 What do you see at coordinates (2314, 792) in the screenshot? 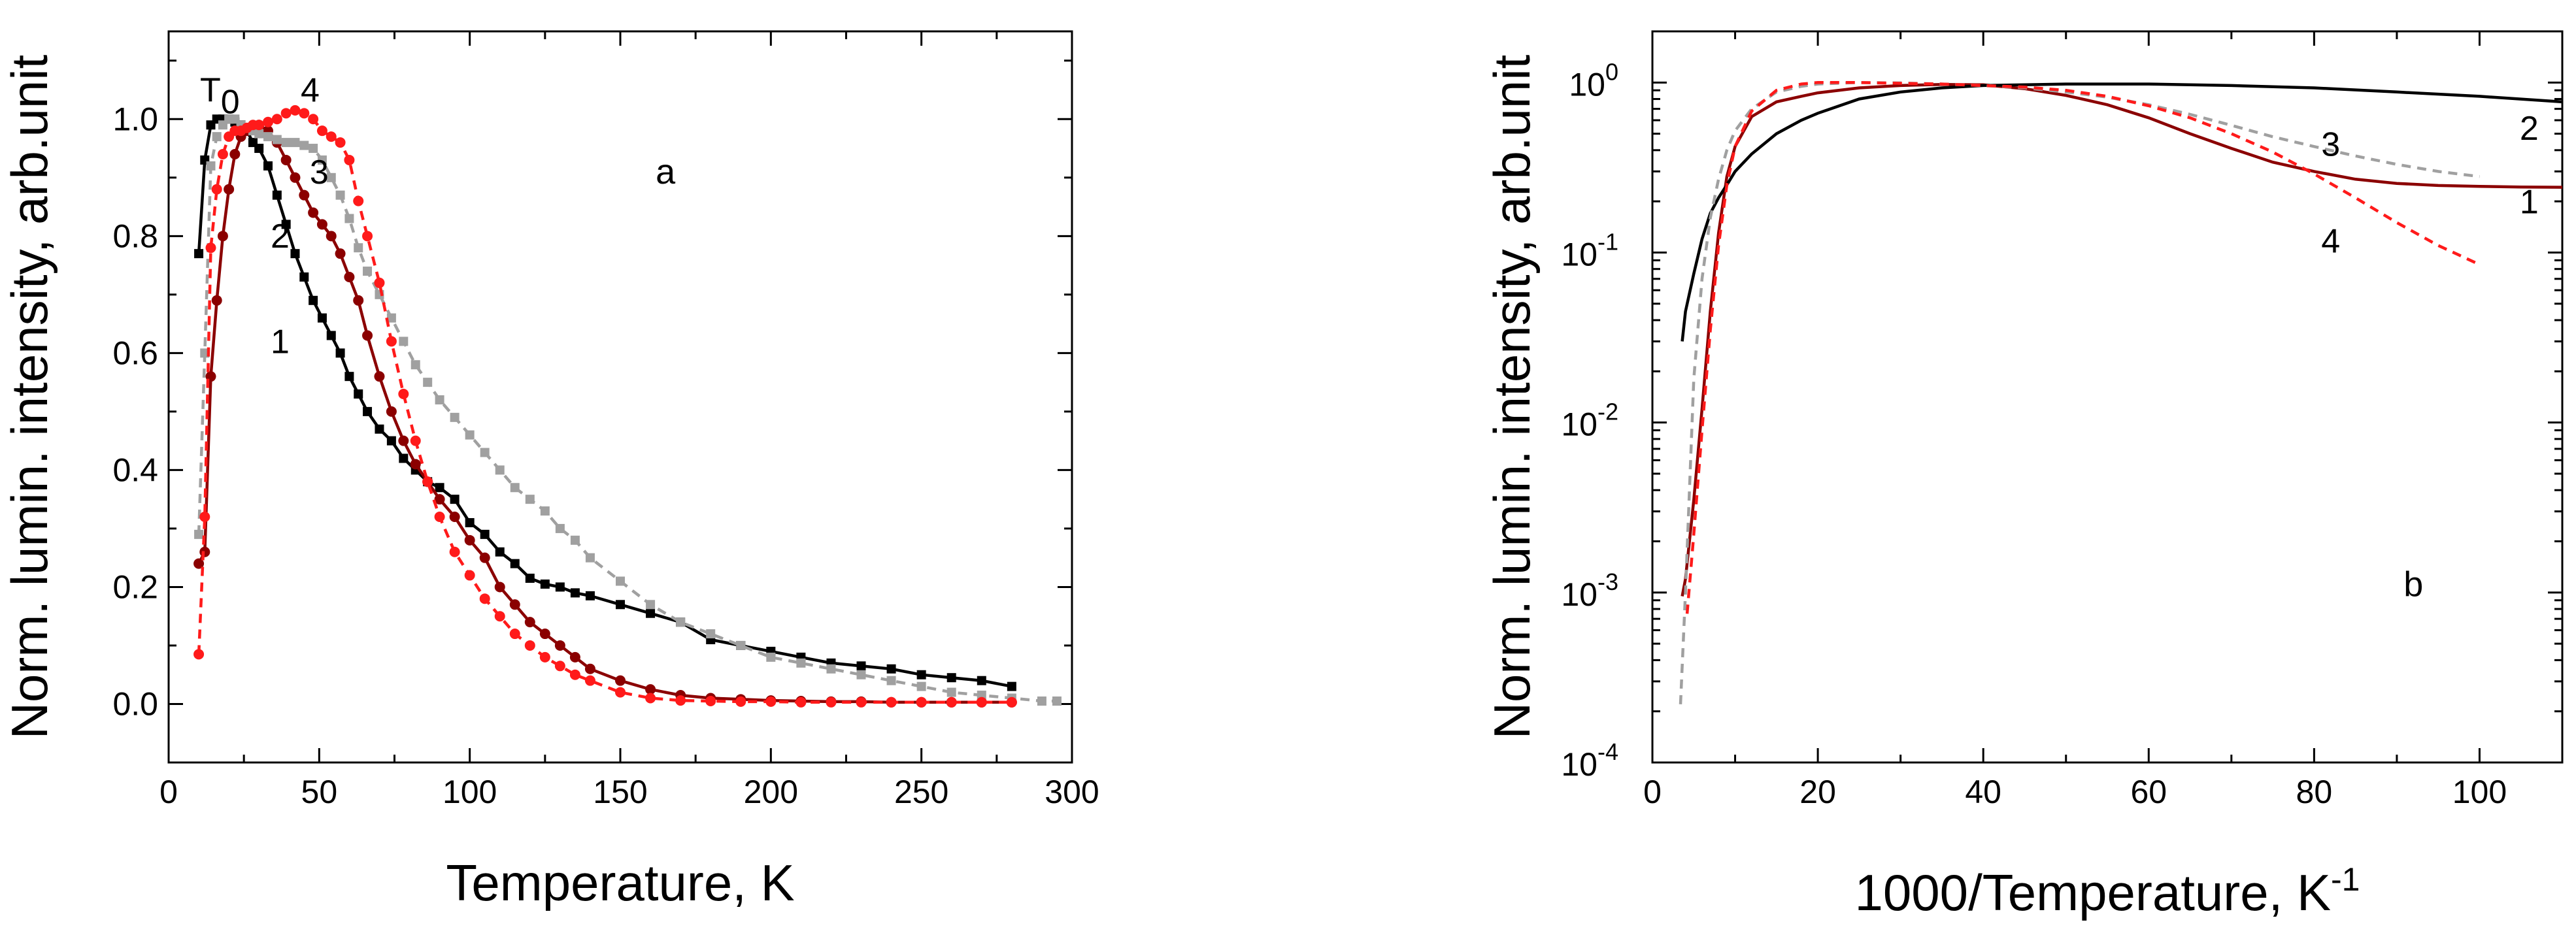
I see `panel-b-x-tick-label: 80` at bounding box center [2314, 792].